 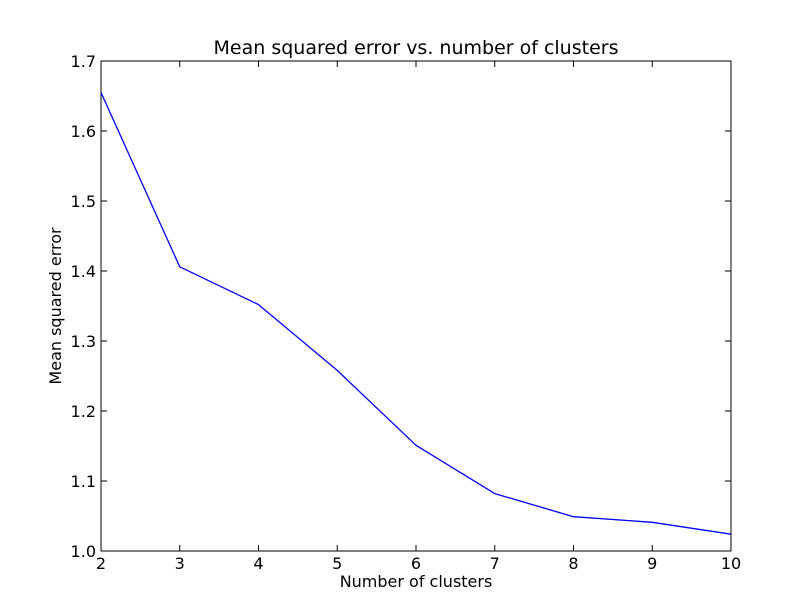 What do you see at coordinates (337, 563) in the screenshot?
I see `x-tick-label: 5` at bounding box center [337, 563].